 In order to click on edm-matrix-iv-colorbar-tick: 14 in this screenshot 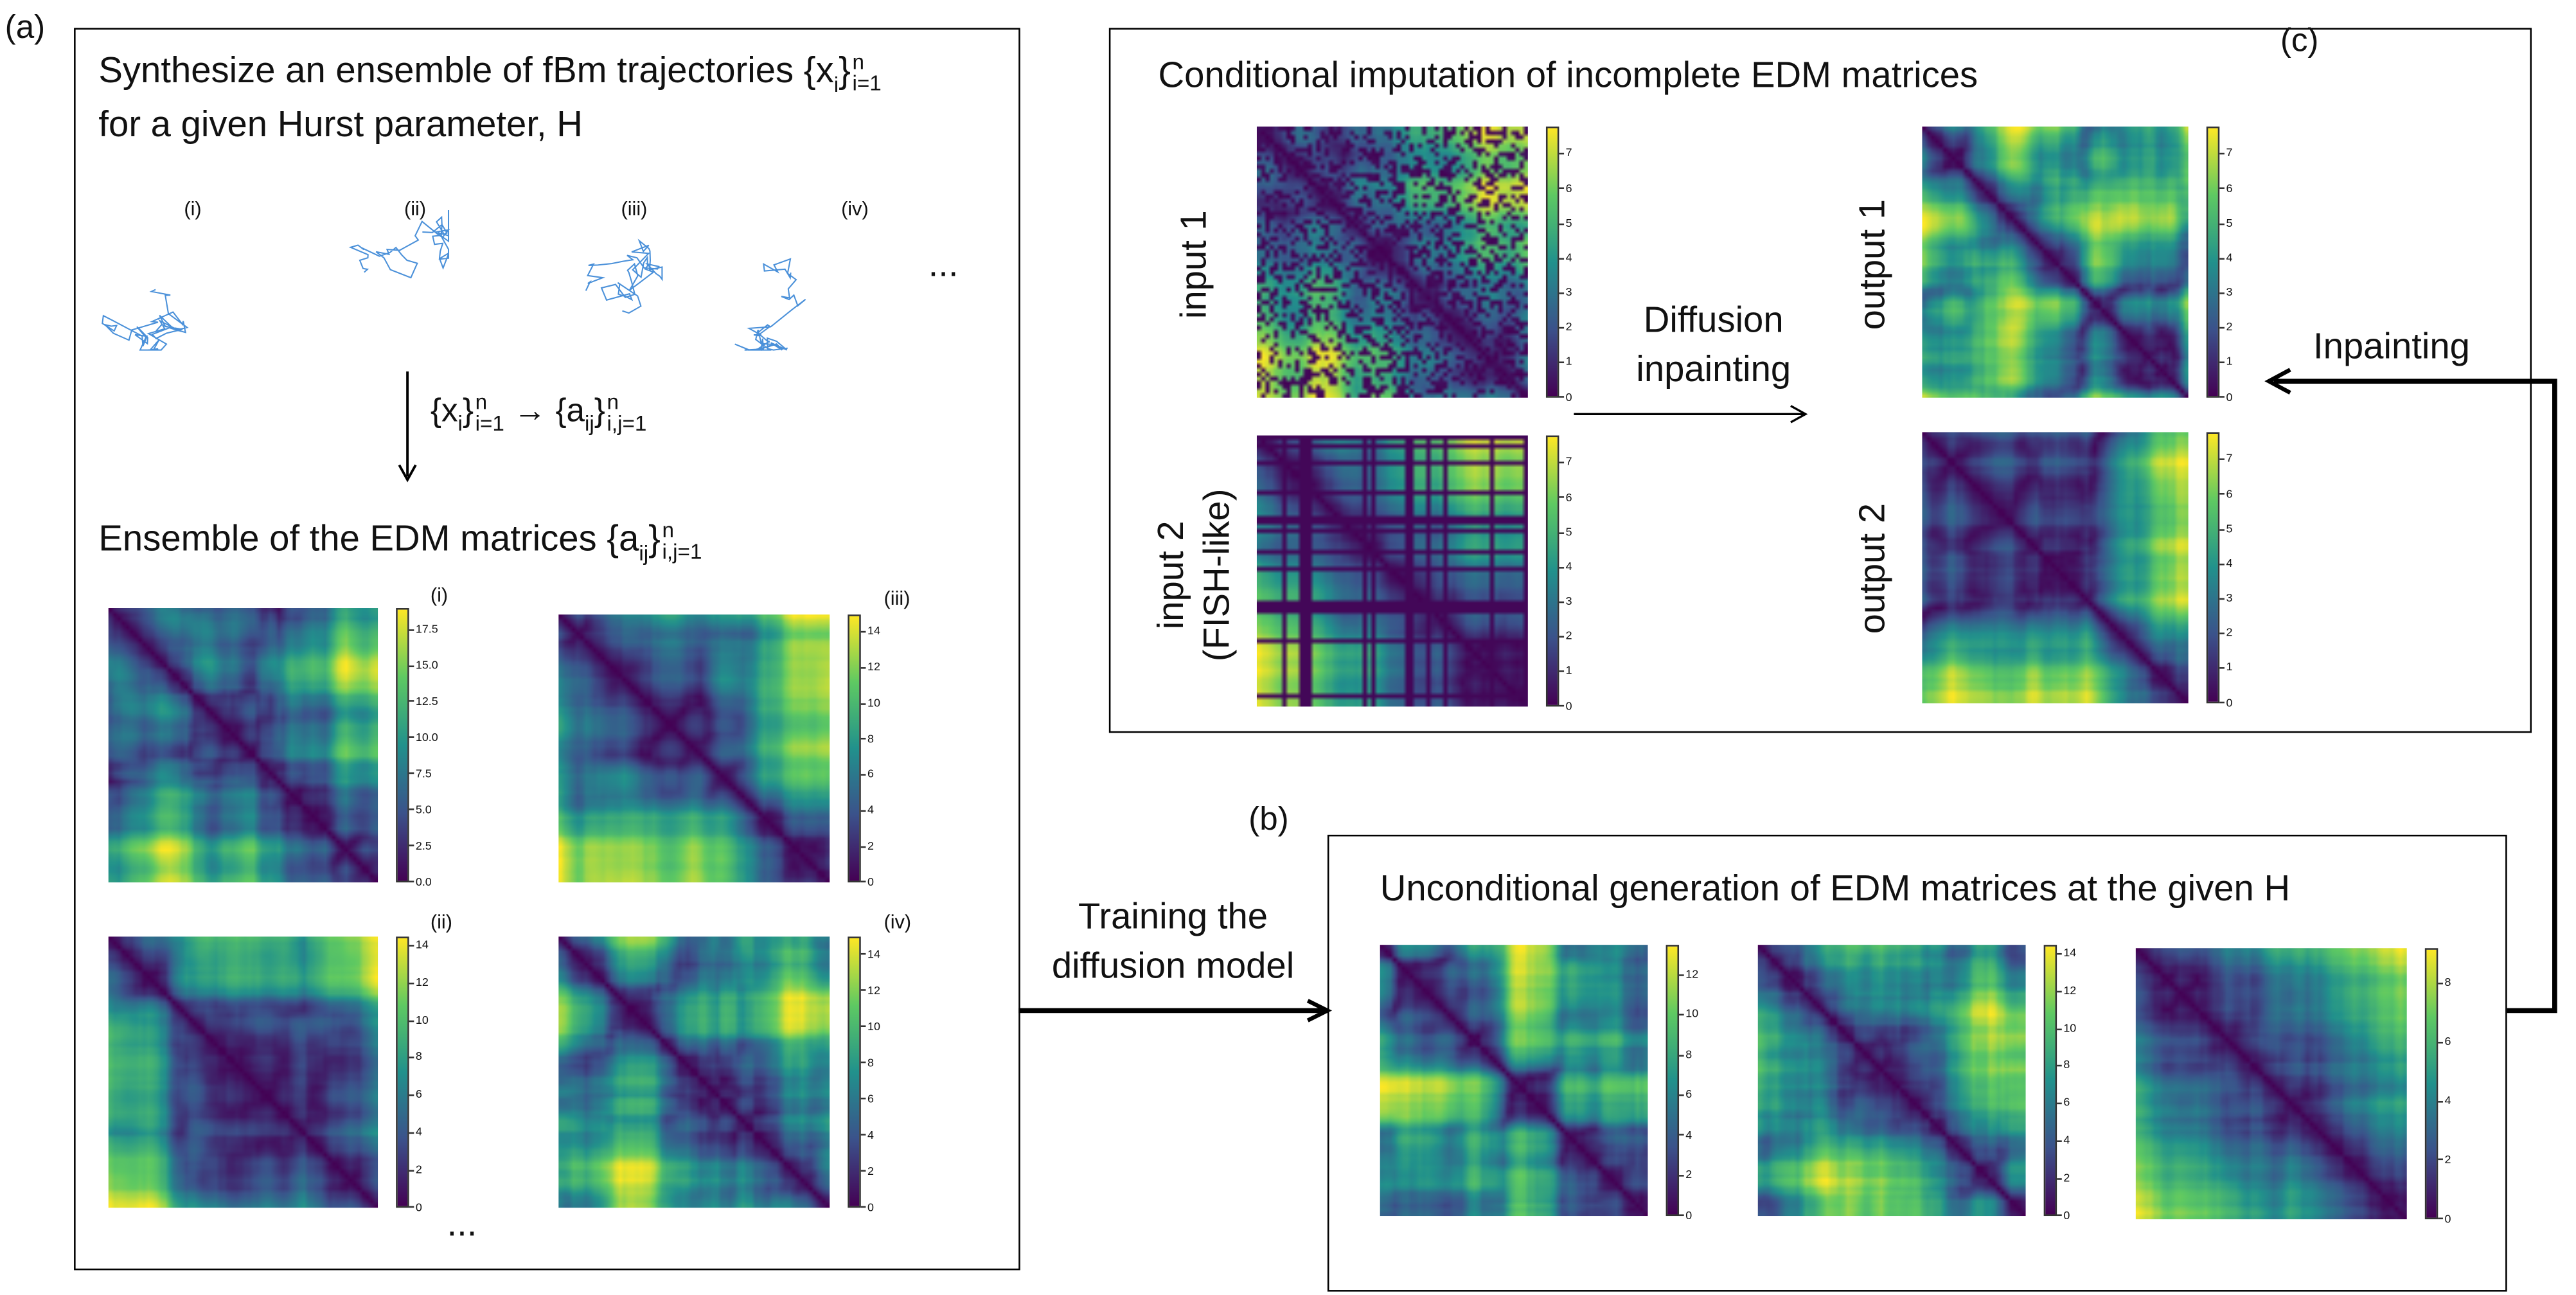, I will do `click(871, 955)`.